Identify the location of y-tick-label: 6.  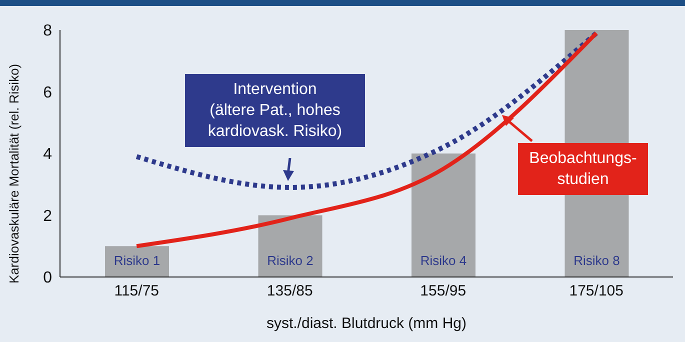
(47, 93).